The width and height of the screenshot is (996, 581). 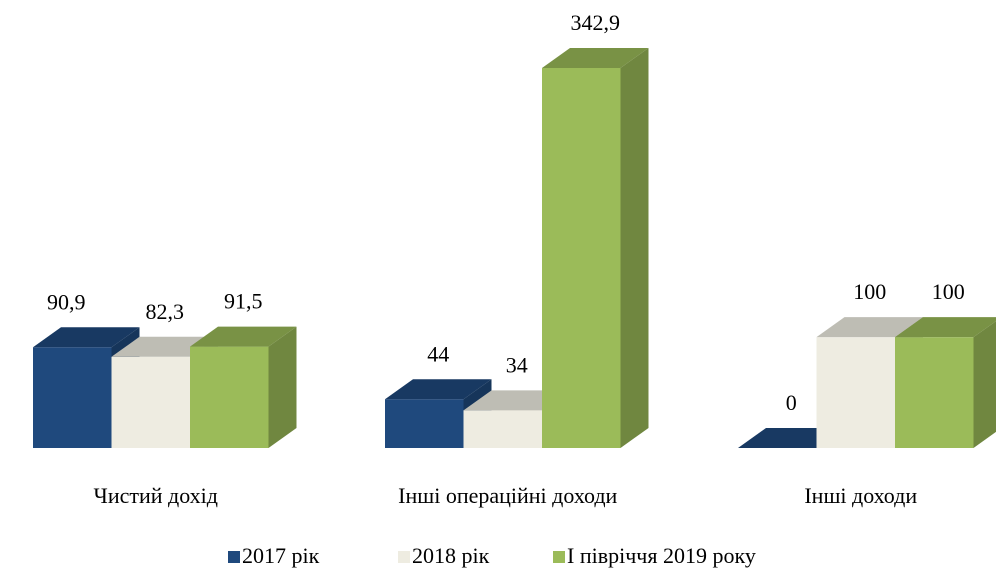 What do you see at coordinates (165, 311) in the screenshot?
I see `value-label: 82,3` at bounding box center [165, 311].